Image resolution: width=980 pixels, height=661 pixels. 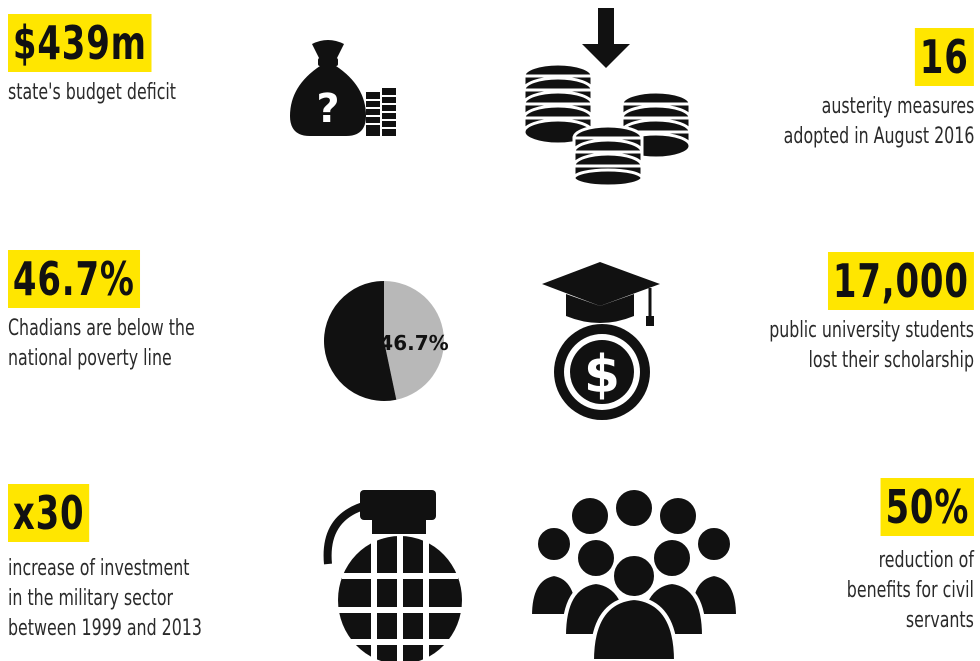 I want to click on pie-slice-poverty, so click(x=414, y=340).